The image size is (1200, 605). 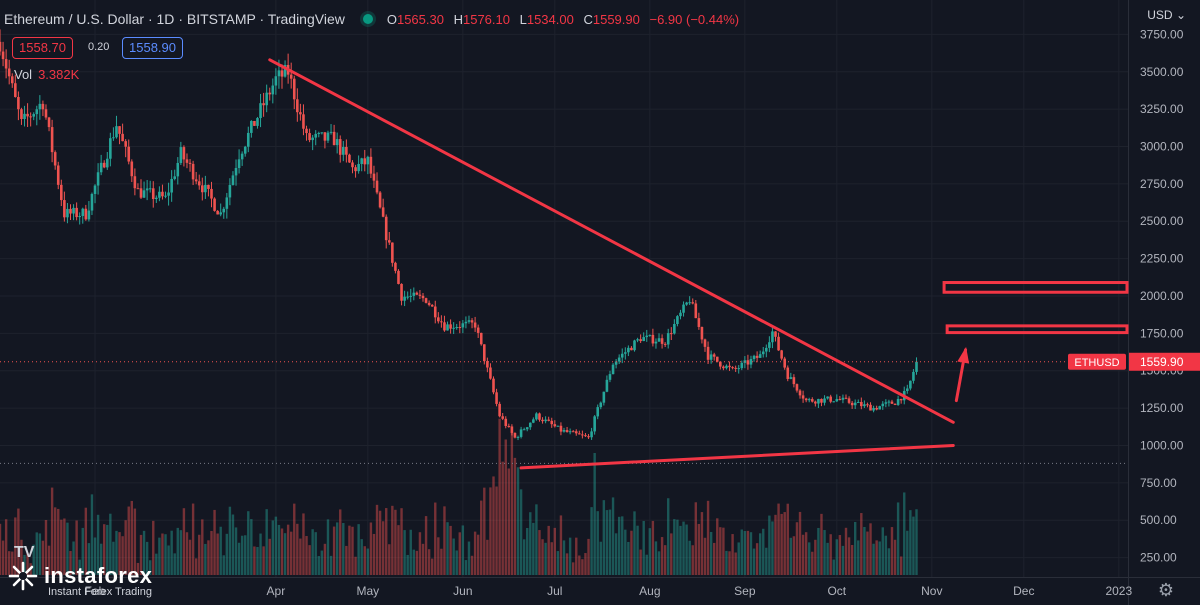 What do you see at coordinates (931, 591) in the screenshot?
I see `x-tick-label: Nov` at bounding box center [931, 591].